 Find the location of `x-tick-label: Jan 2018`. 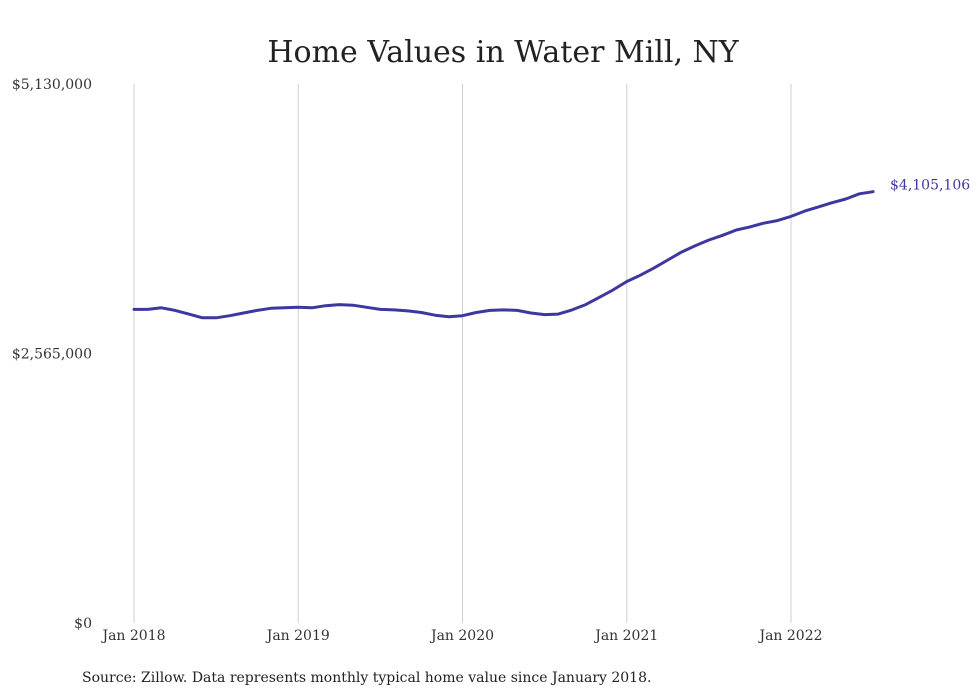

x-tick-label: Jan 2018 is located at coordinates (132, 636).